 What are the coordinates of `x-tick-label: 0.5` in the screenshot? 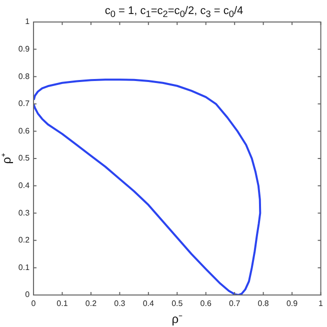 It's located at (178, 303).